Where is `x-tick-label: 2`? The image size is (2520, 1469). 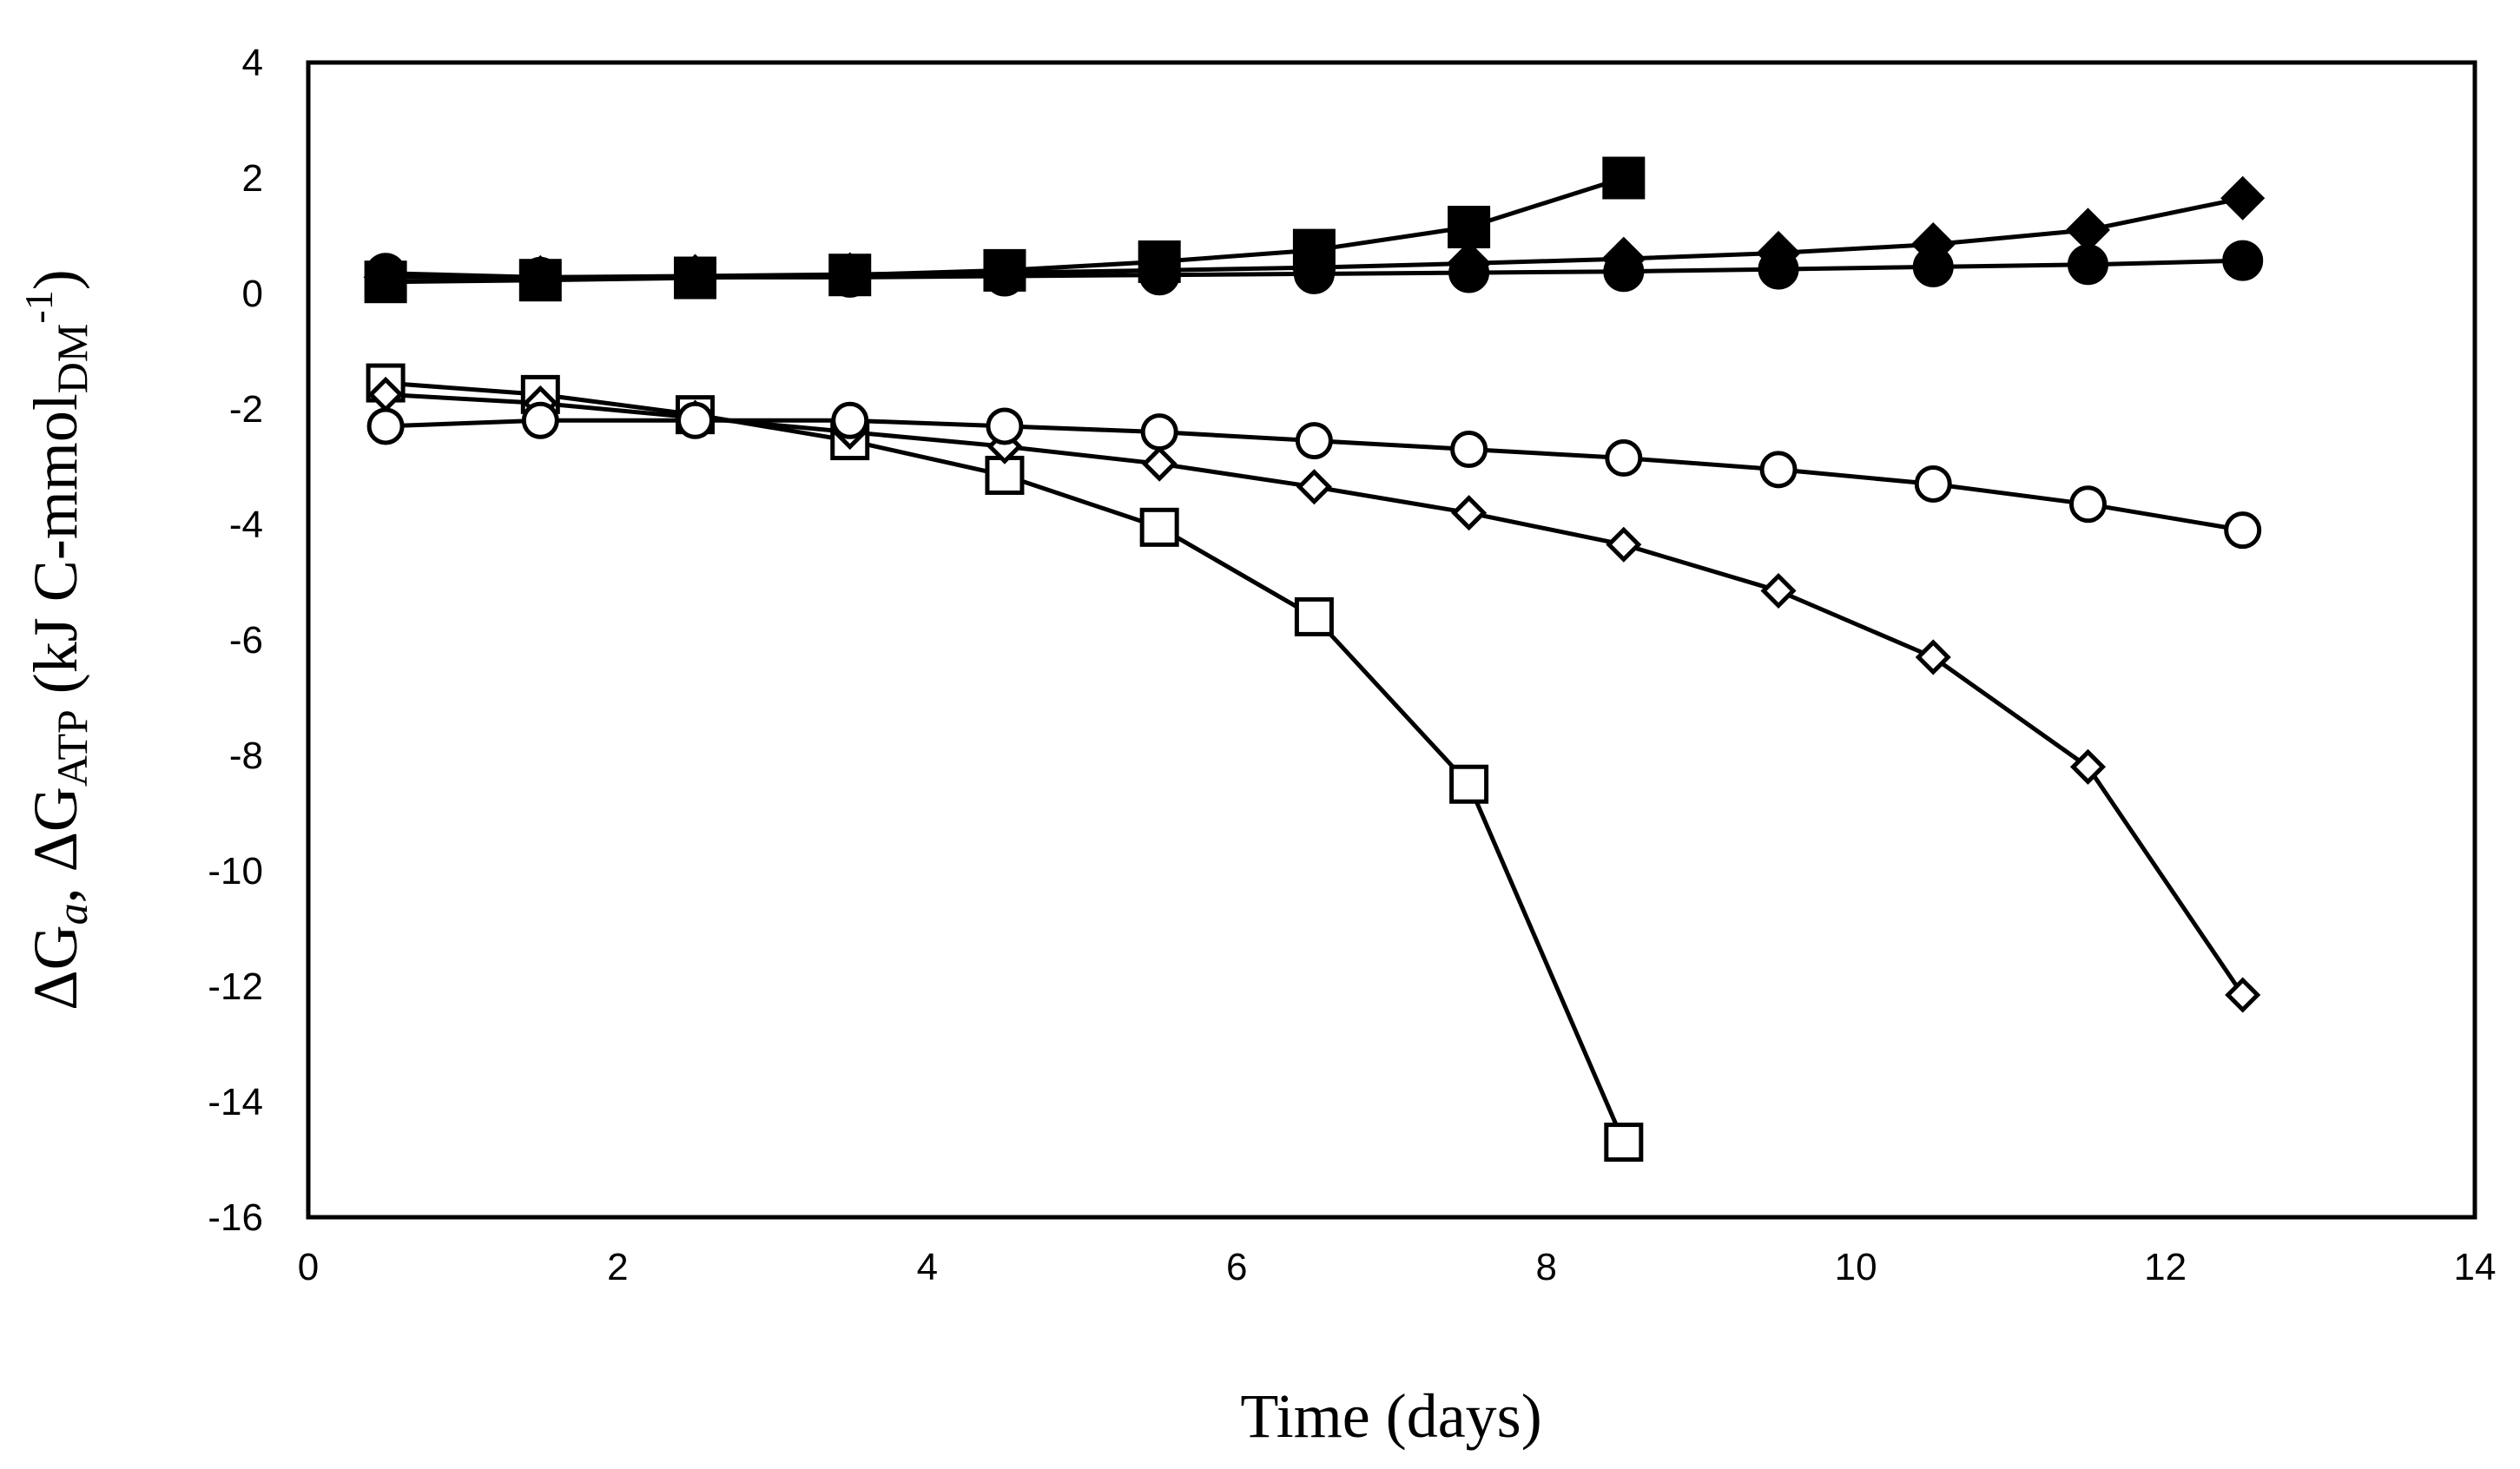 x-tick-label: 2 is located at coordinates (617, 1267).